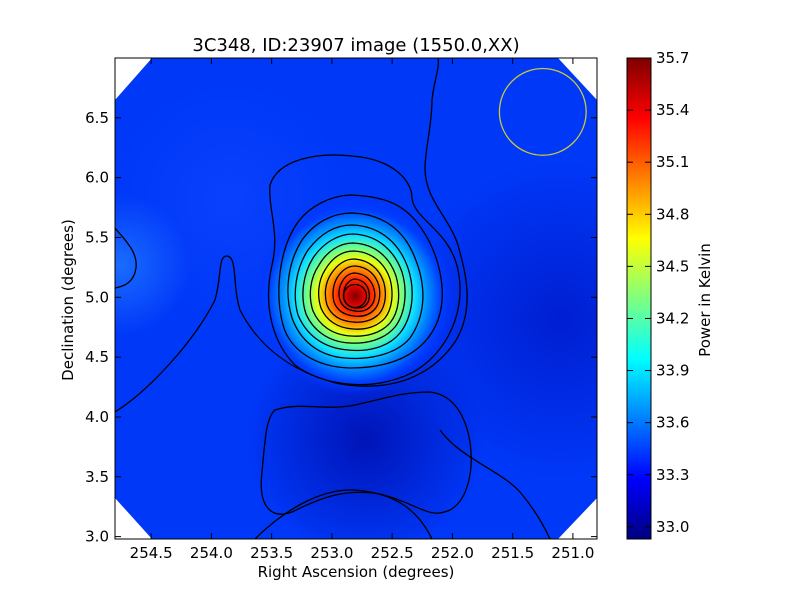 The height and width of the screenshot is (600, 800). I want to click on x-tick-label: 252.5, so click(392, 553).